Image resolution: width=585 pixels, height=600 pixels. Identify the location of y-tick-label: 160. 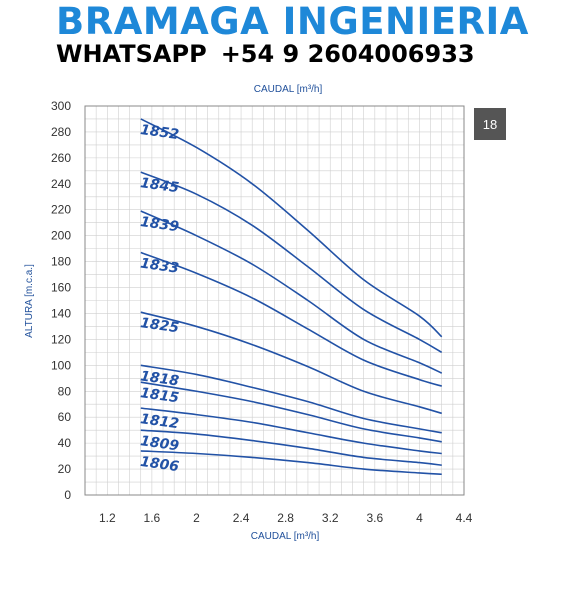
(61, 288).